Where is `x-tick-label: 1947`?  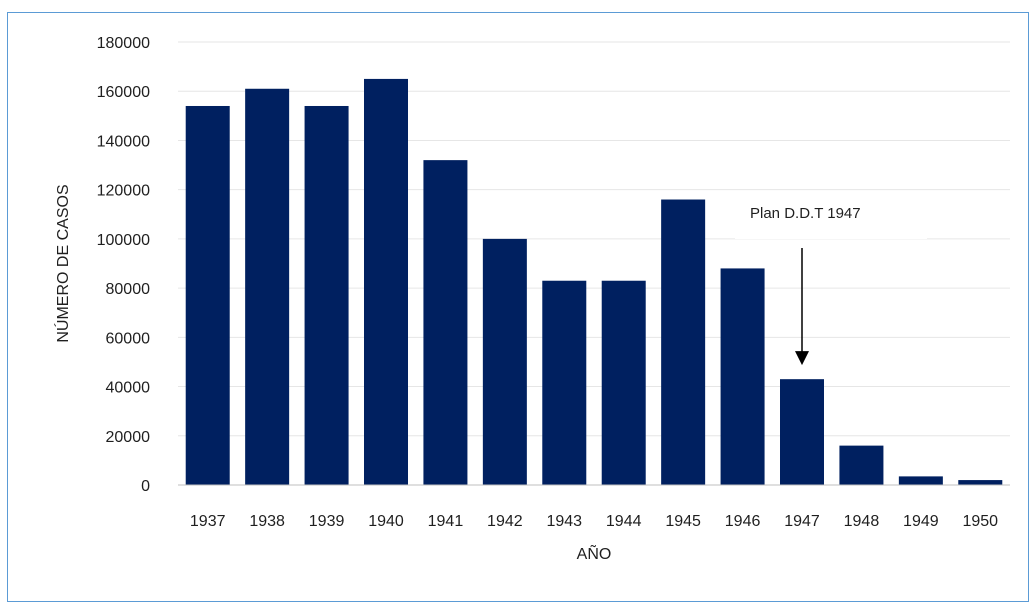 x-tick-label: 1947 is located at coordinates (802, 521).